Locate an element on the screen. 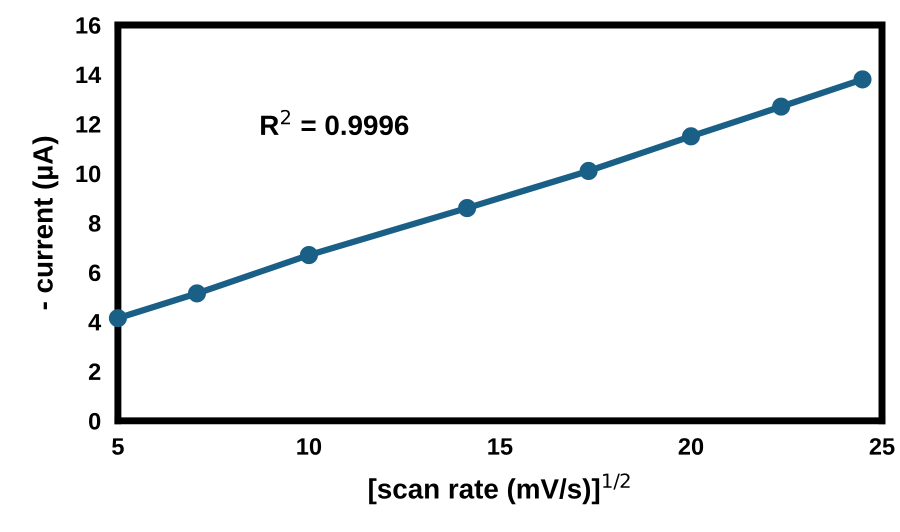 This screenshot has height=532, width=900. x-tick-label: 20 is located at coordinates (691, 446).